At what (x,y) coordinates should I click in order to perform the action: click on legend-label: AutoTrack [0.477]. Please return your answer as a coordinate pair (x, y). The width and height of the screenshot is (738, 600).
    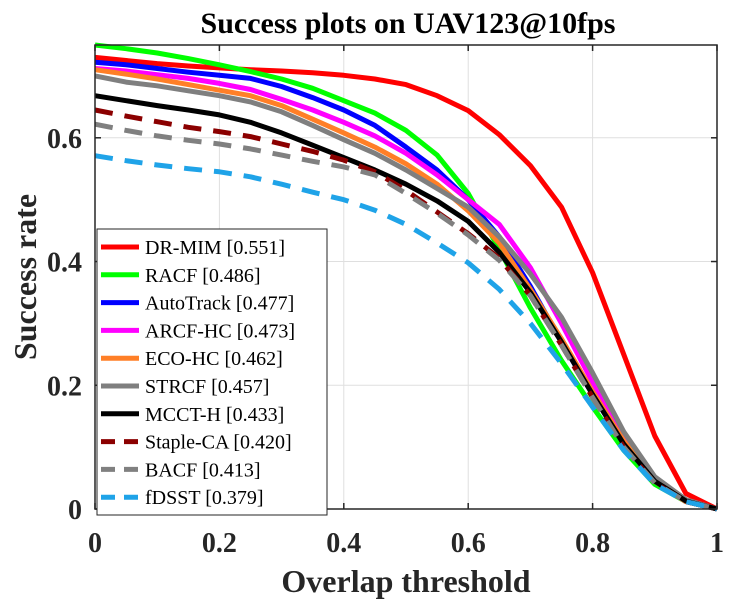
    Looking at the image, I should click on (219, 304).